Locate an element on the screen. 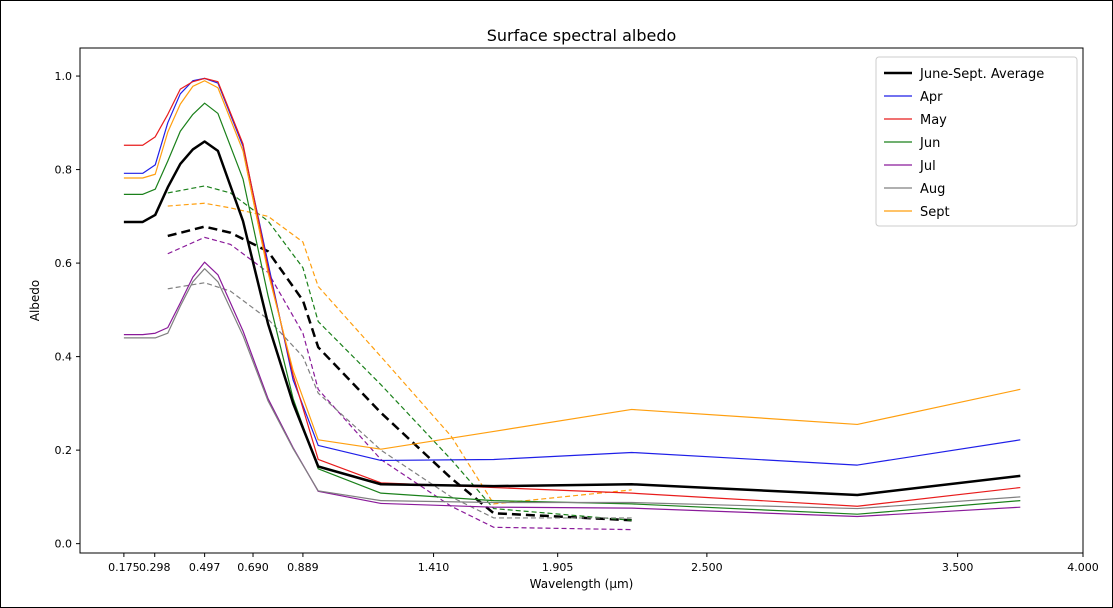 The height and width of the screenshot is (608, 1113). legend-label: June-Sept. Average is located at coordinates (981, 74).